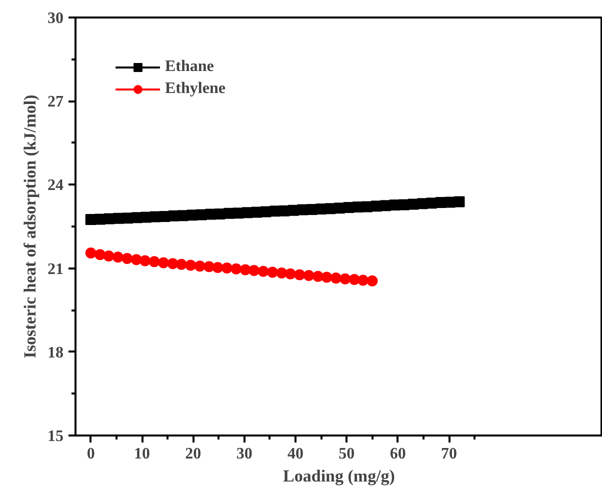 The height and width of the screenshot is (488, 602). Describe the element at coordinates (296, 454) in the screenshot. I see `x-tick-label: 40` at that location.